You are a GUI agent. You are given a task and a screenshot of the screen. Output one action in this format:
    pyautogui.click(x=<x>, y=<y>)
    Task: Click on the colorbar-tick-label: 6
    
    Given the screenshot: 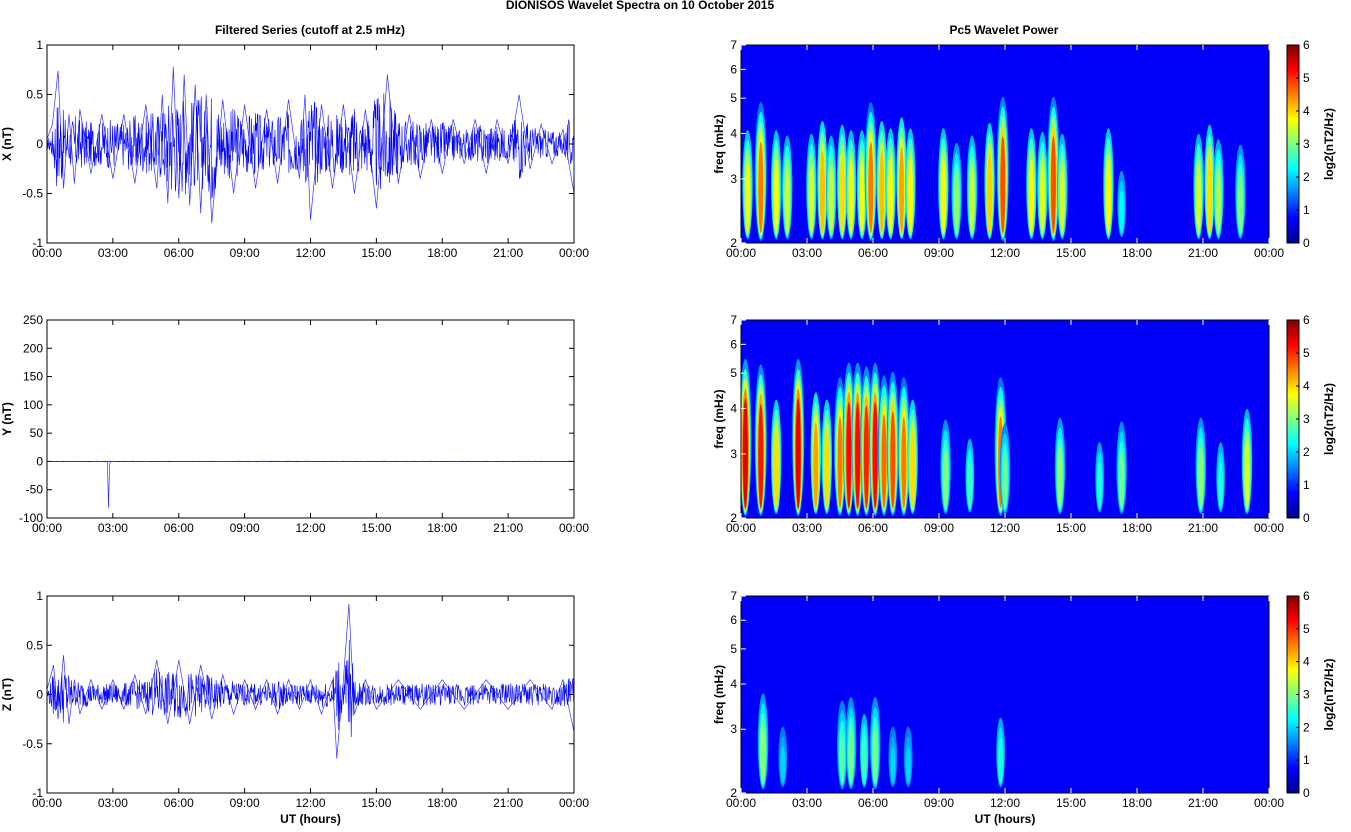 What is the action you would take?
    pyautogui.click(x=1306, y=596)
    